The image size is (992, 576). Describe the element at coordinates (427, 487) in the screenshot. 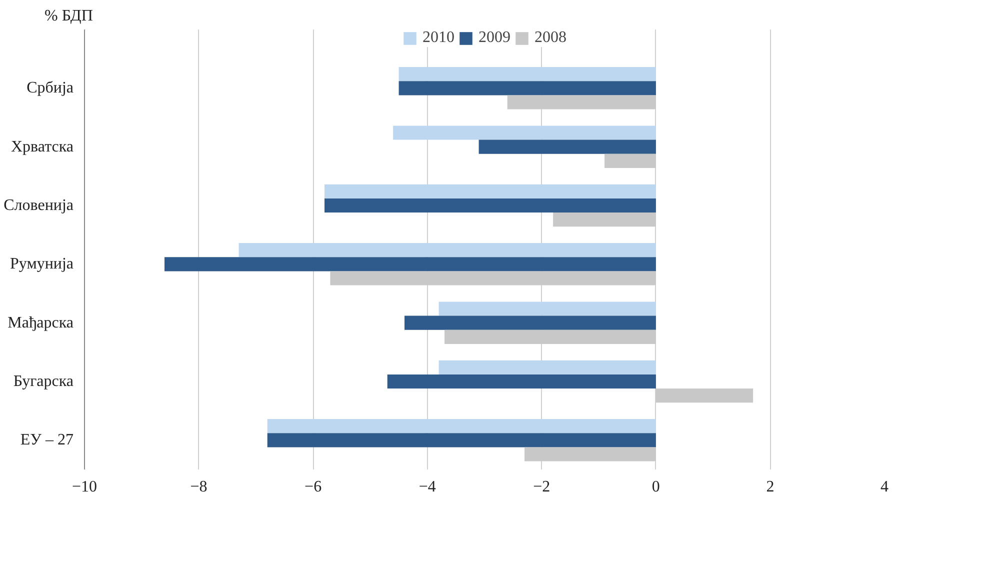

I see `x-tick-label: −4` at that location.